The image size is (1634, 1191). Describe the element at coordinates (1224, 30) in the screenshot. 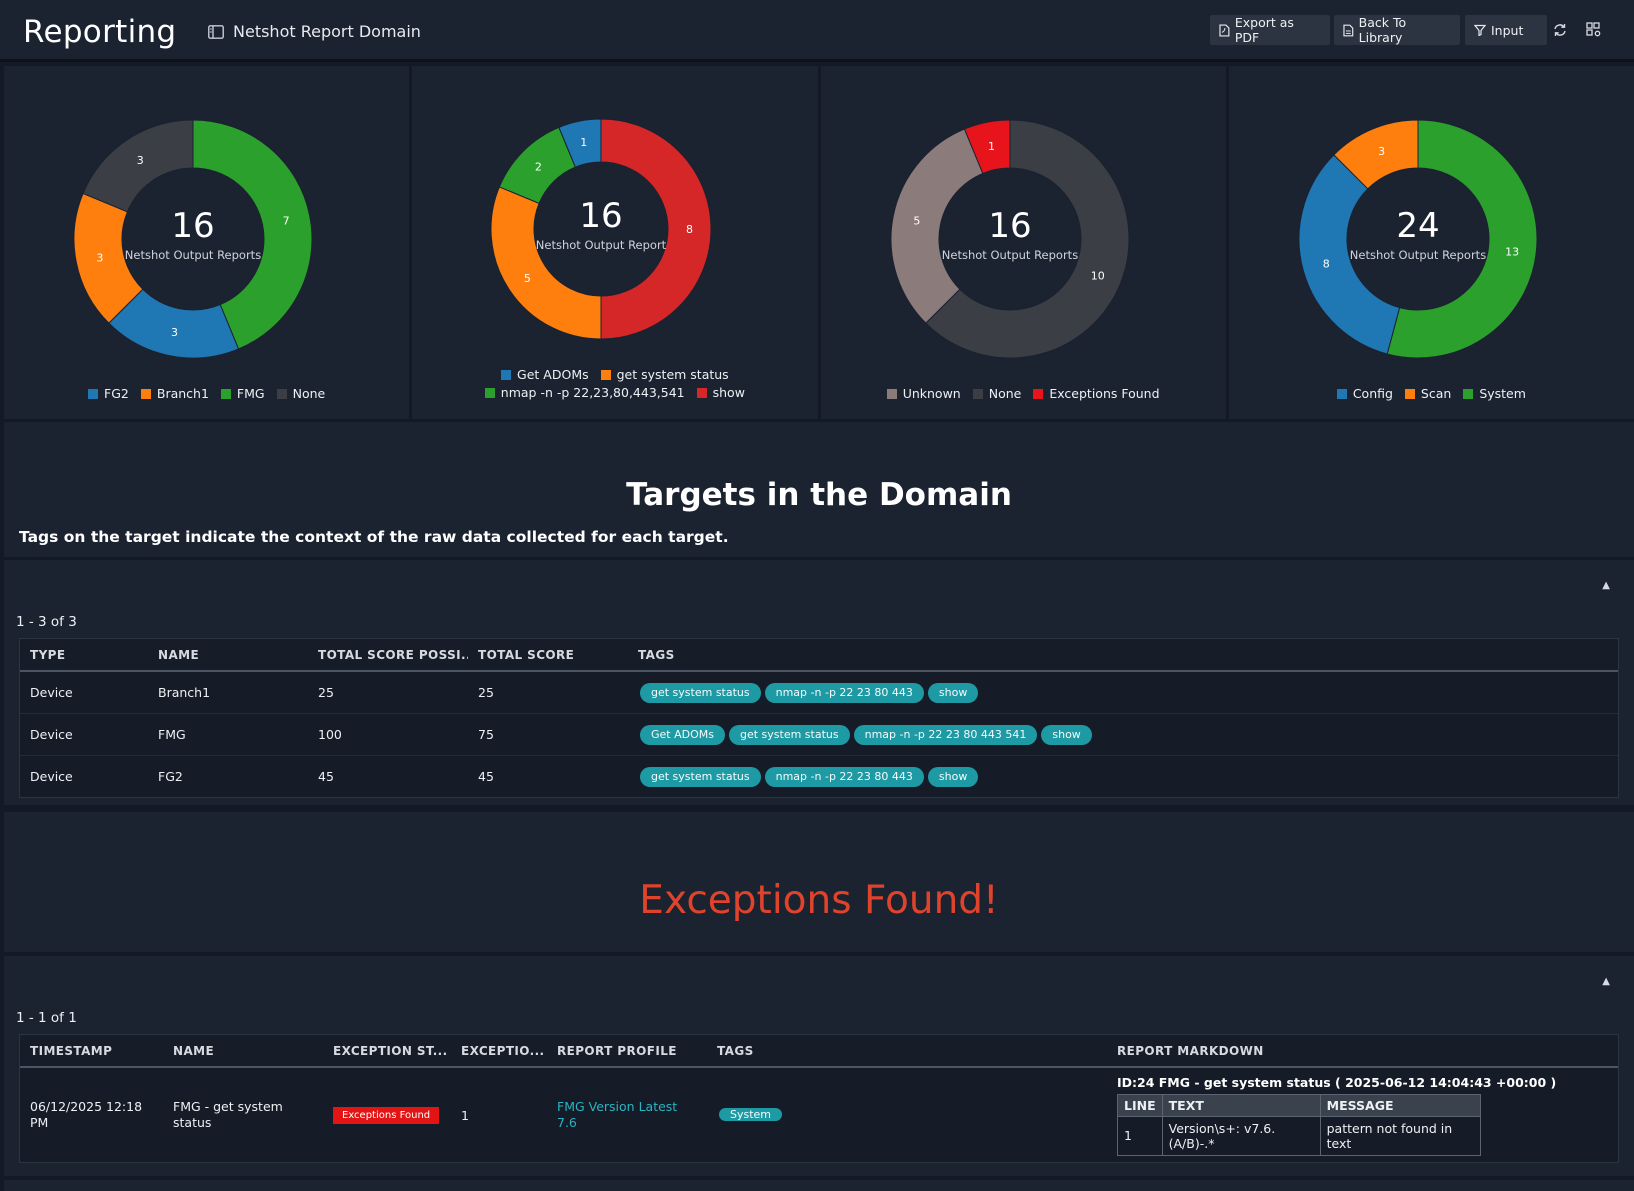

I see `file-pdf-icon` at that location.